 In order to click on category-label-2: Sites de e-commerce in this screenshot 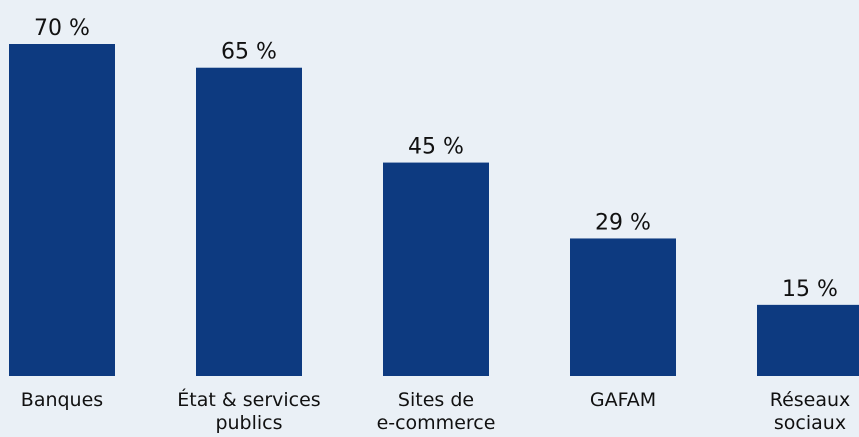, I will do `click(436, 411)`.